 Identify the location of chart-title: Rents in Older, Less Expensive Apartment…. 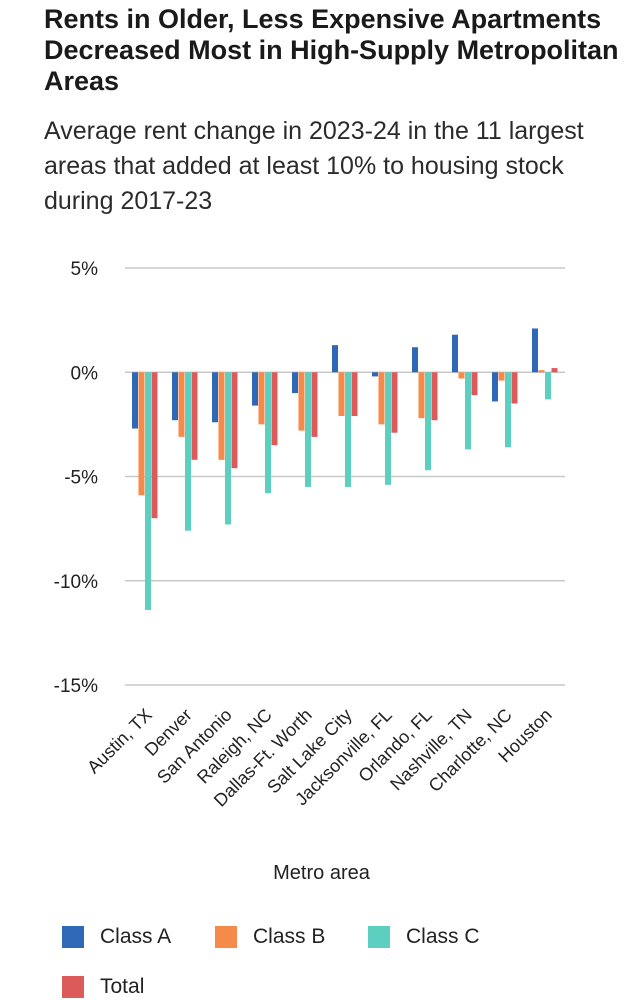
(331, 50).